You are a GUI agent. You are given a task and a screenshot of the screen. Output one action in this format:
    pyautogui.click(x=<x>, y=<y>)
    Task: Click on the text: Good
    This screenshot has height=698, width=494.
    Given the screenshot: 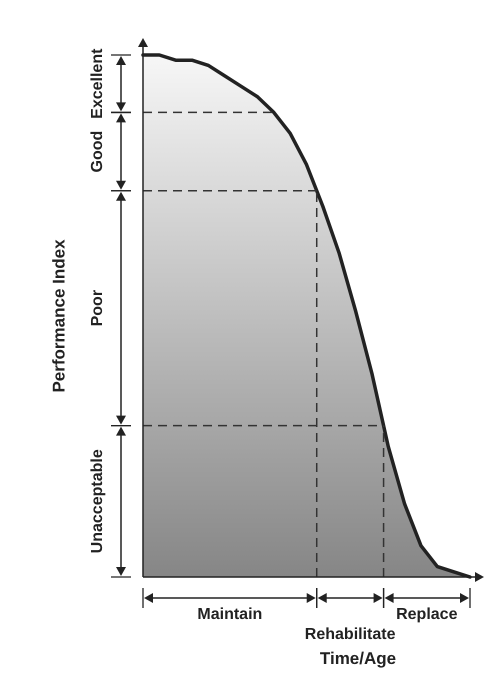 What is the action you would take?
    pyautogui.click(x=97, y=151)
    